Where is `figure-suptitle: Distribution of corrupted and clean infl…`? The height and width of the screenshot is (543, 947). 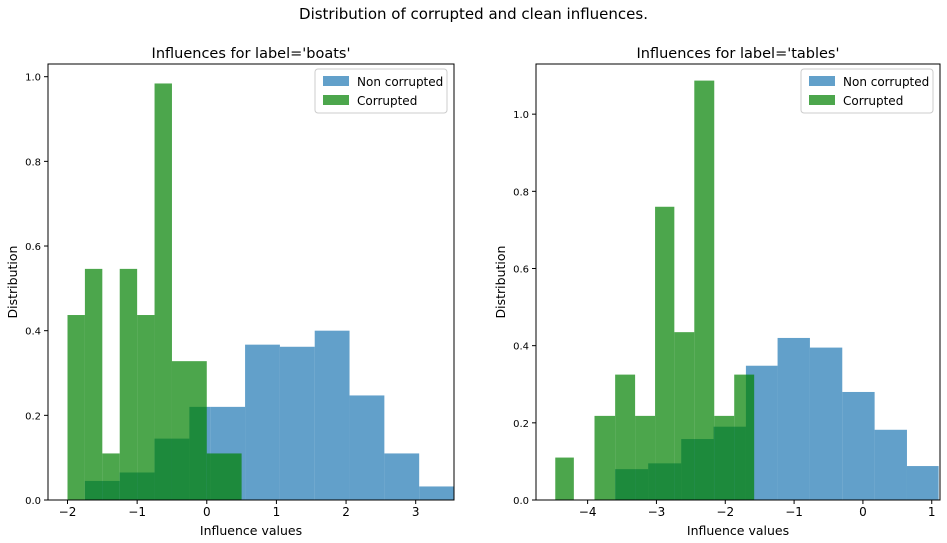
figure-suptitle: Distribution of corrupted and clean infl… is located at coordinates (473, 14).